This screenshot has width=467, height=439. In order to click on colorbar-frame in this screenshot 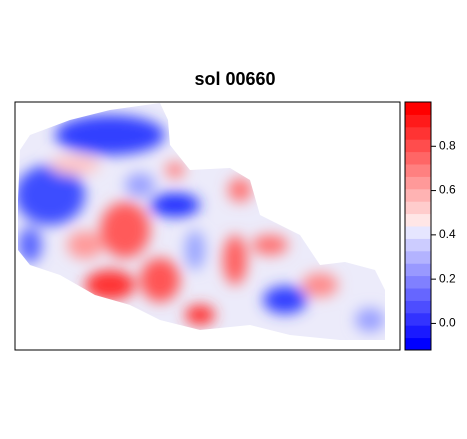, I will do `click(418, 226)`.